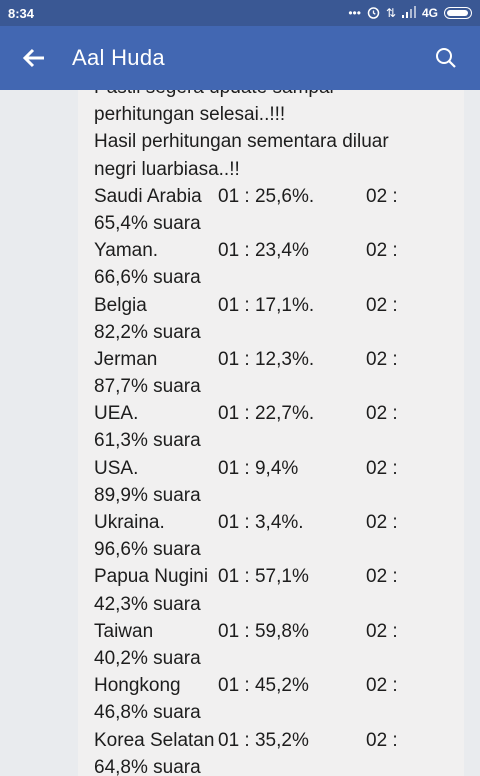 Image resolution: width=480 pixels, height=776 pixels. What do you see at coordinates (274, 95) in the screenshot?
I see `message-line: Pastii segera update sampai` at bounding box center [274, 95].